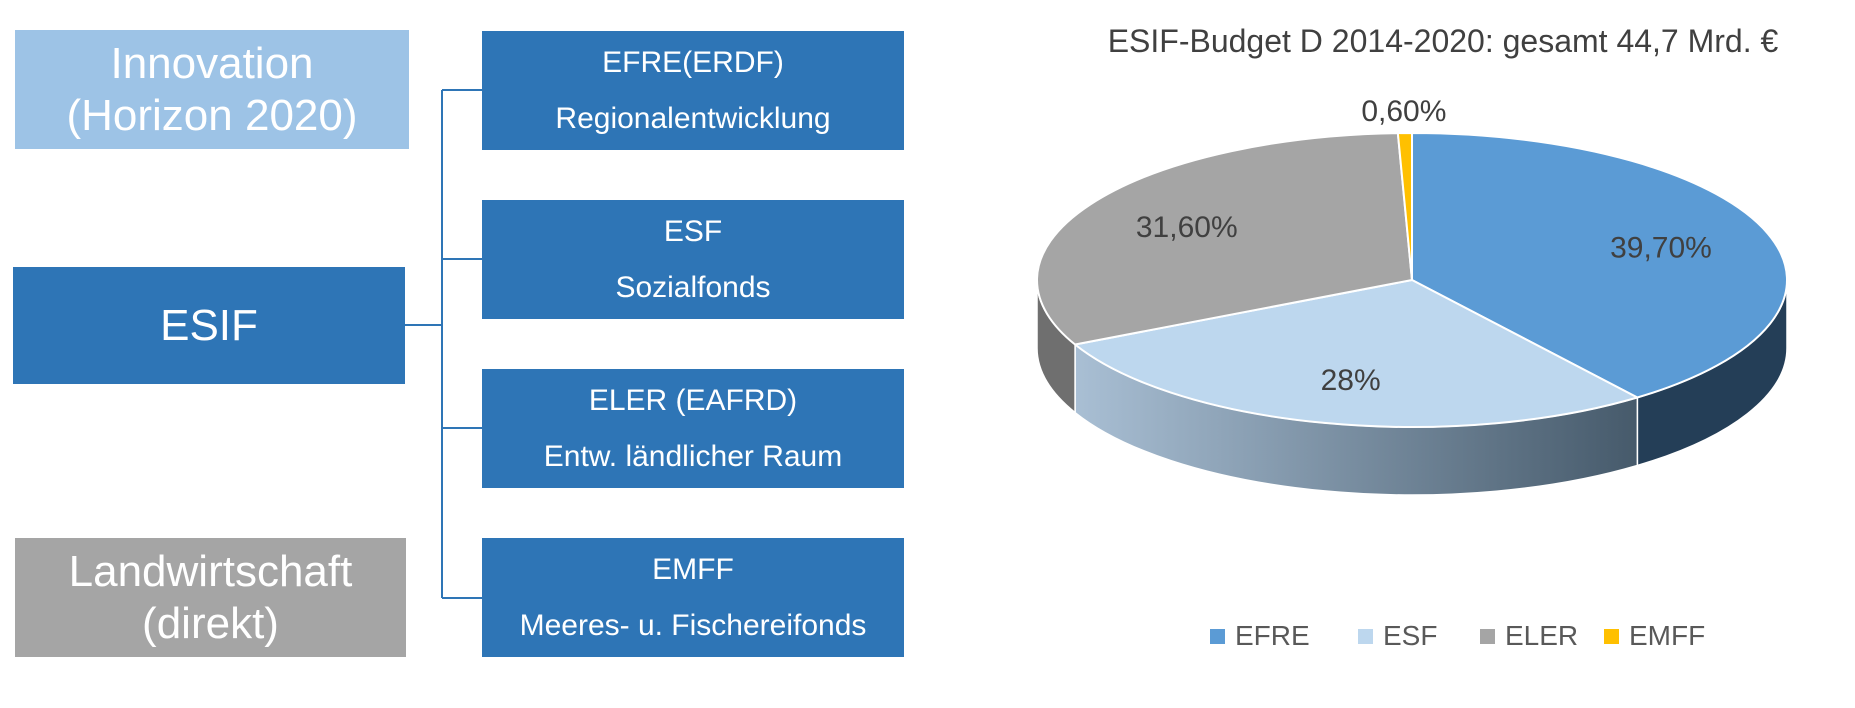  Describe the element at coordinates (693, 625) in the screenshot. I see `fund-emff-name: Meeres- u. Fischereifonds` at that location.